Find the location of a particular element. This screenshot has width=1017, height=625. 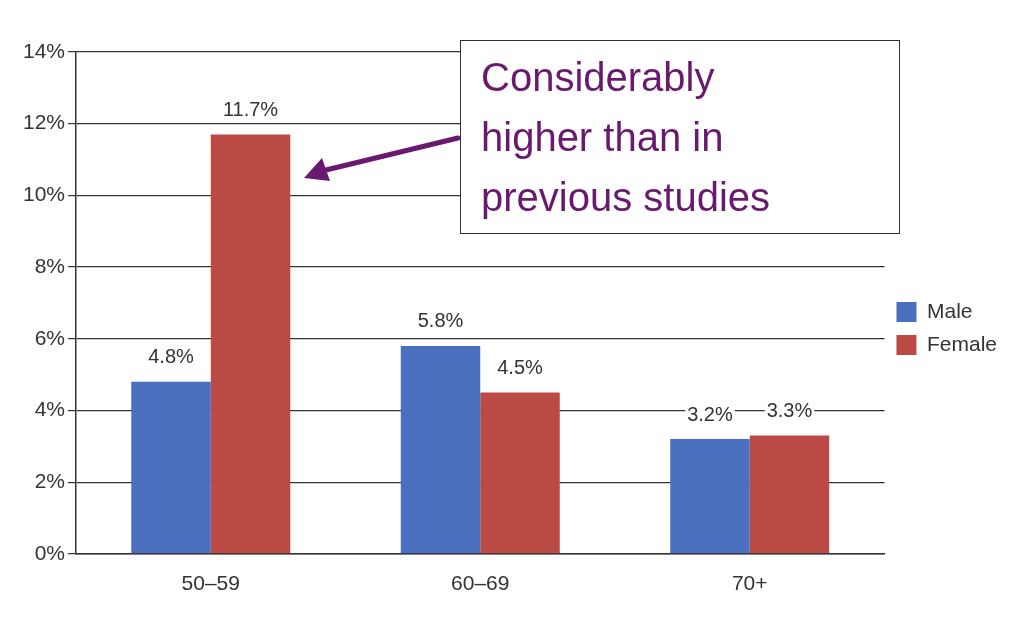

y-tick-label: 14% is located at coordinates (44, 50).